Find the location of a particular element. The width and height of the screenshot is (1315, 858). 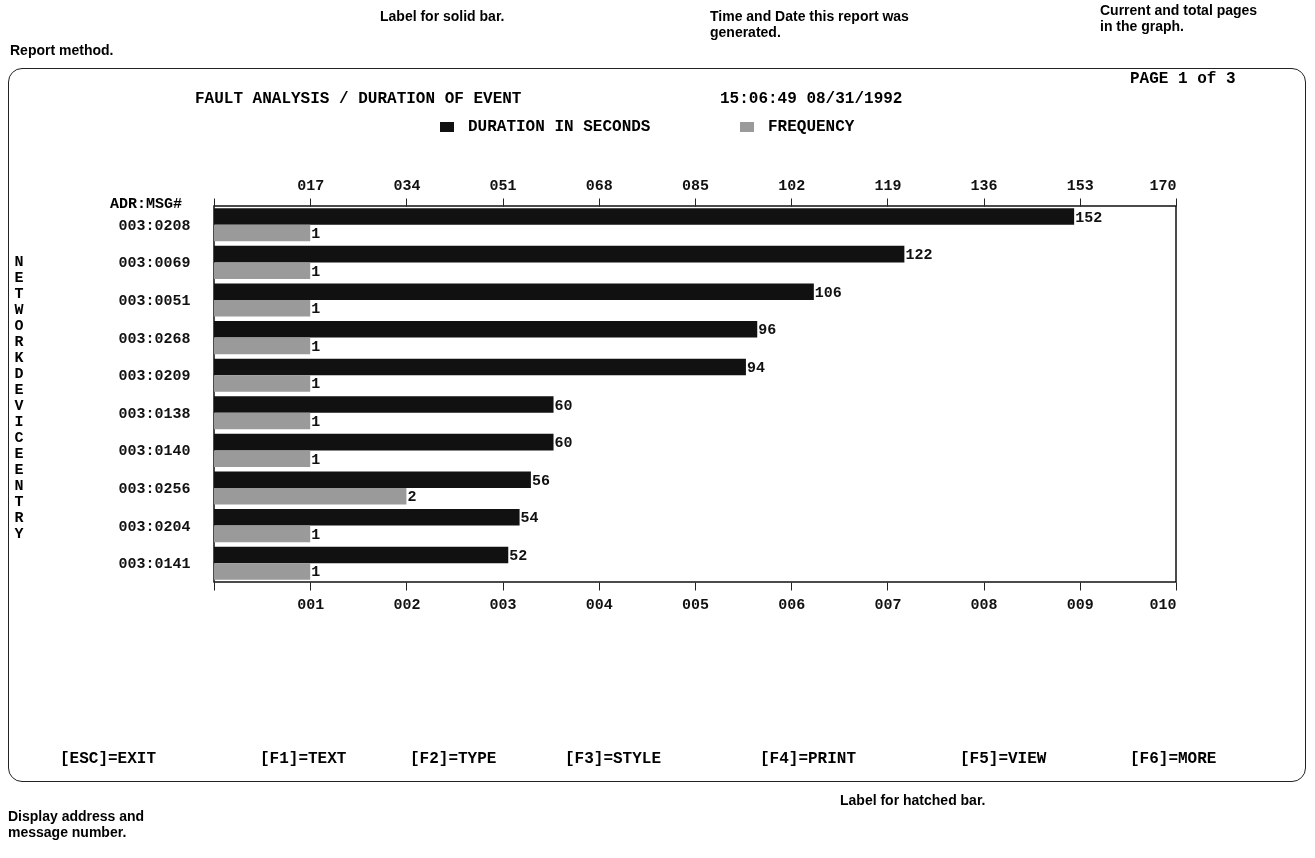

x-tick-label: 005 is located at coordinates (695, 605).